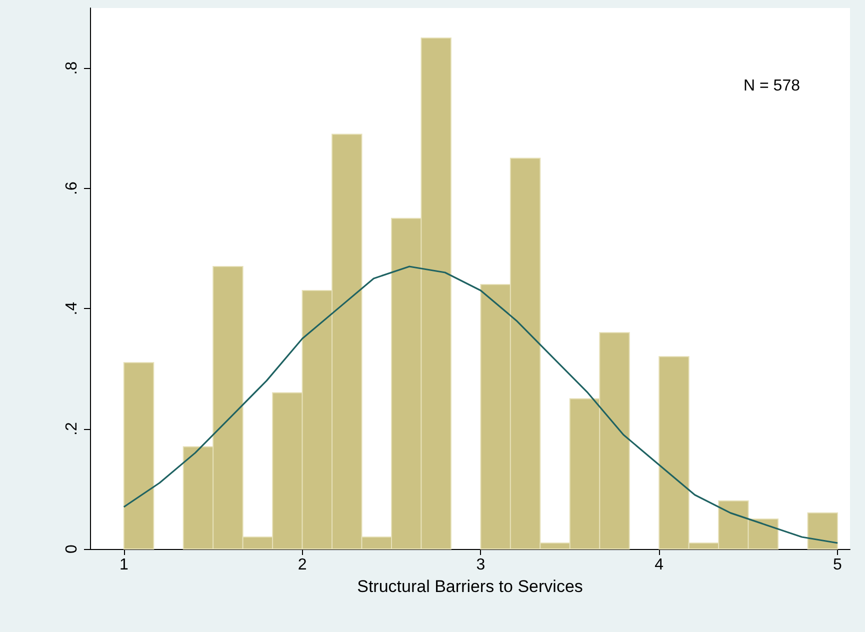 The height and width of the screenshot is (632, 865). Describe the element at coordinates (481, 565) in the screenshot. I see `x-tick-label: 3` at that location.